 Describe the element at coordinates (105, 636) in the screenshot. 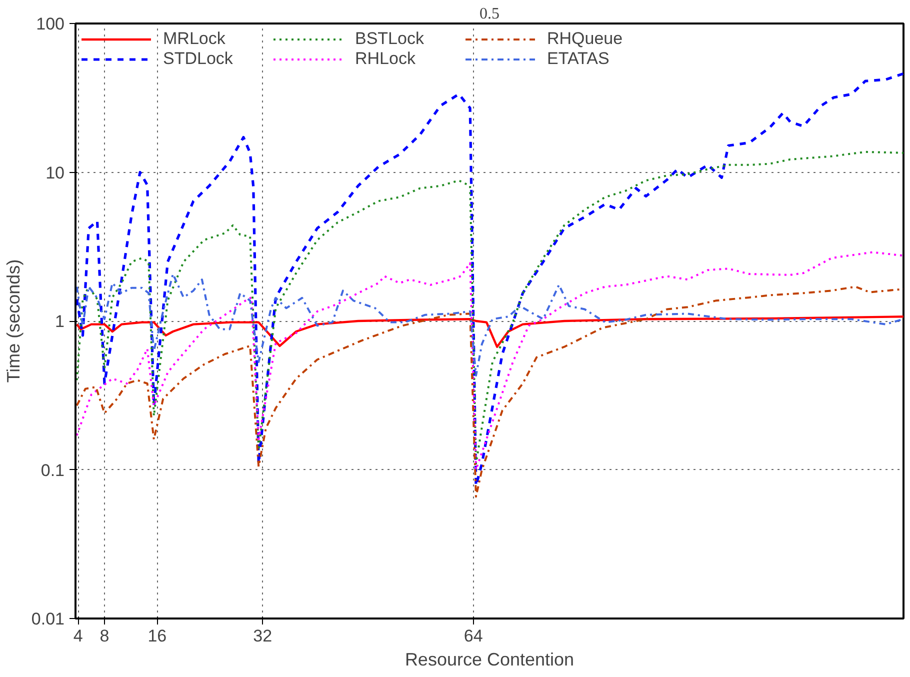

I see `x-tick-label: 8` at that location.